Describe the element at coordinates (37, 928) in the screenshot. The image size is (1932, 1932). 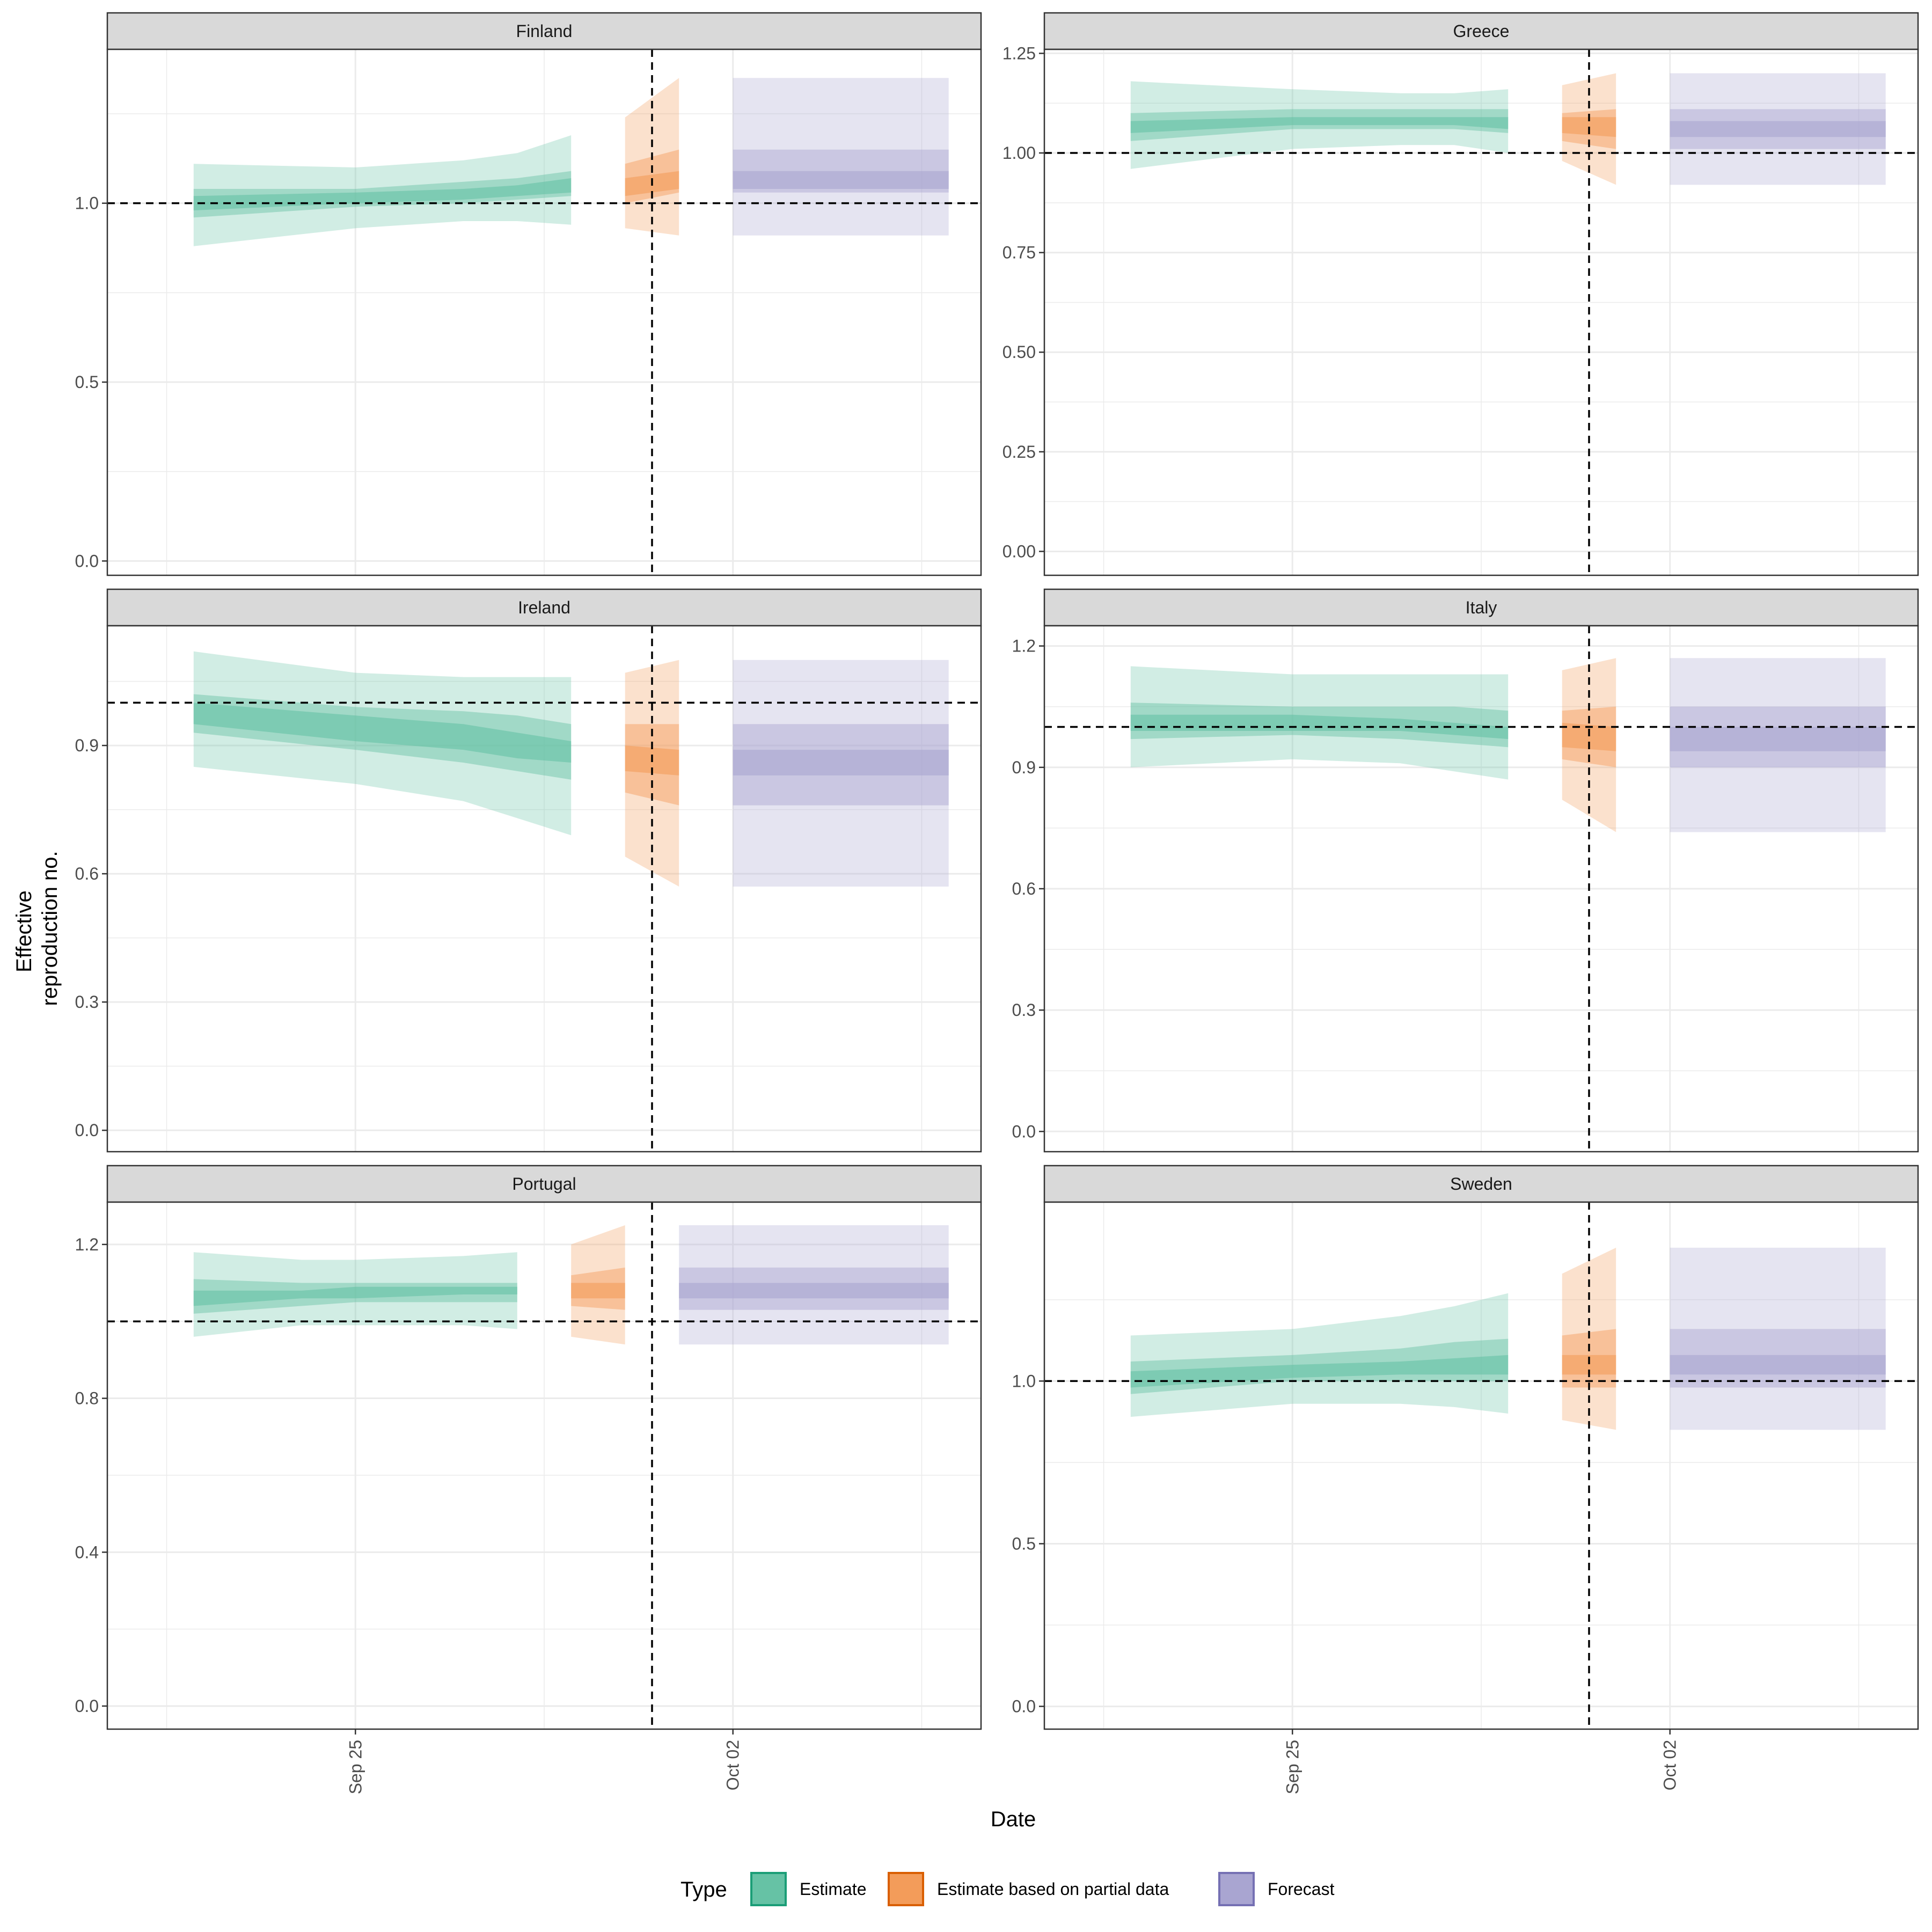
I see `y-axis-title: Effective reproduction no.` at that location.